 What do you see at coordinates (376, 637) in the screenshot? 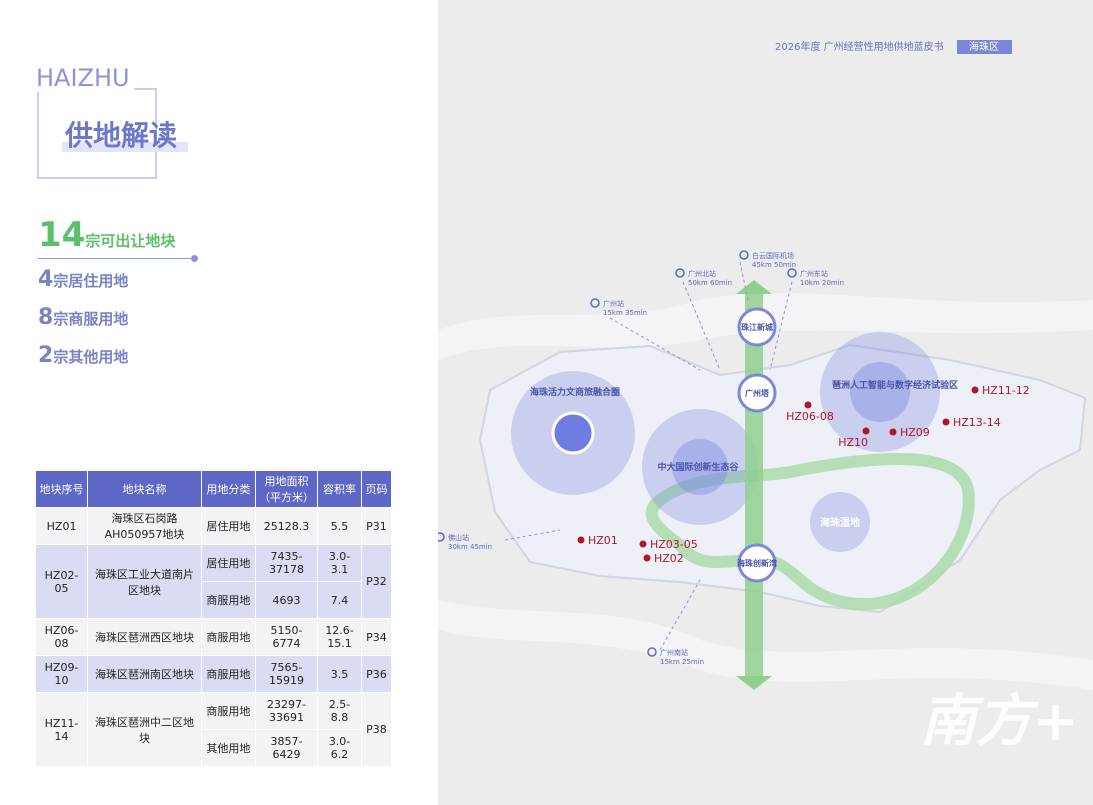
I see `page-ref: P34` at bounding box center [376, 637].